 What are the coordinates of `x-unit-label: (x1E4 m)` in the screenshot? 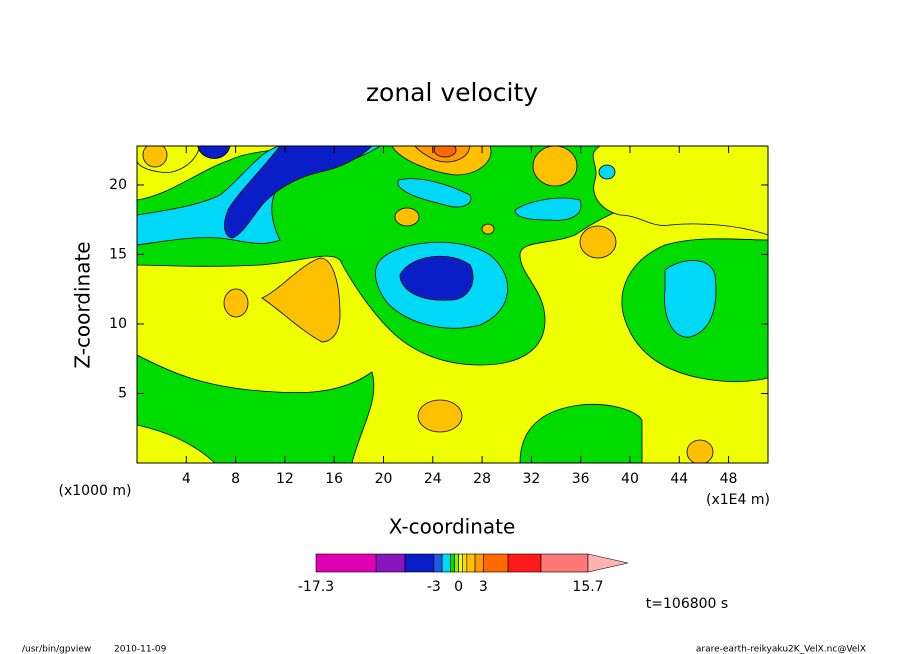 It's located at (738, 500).